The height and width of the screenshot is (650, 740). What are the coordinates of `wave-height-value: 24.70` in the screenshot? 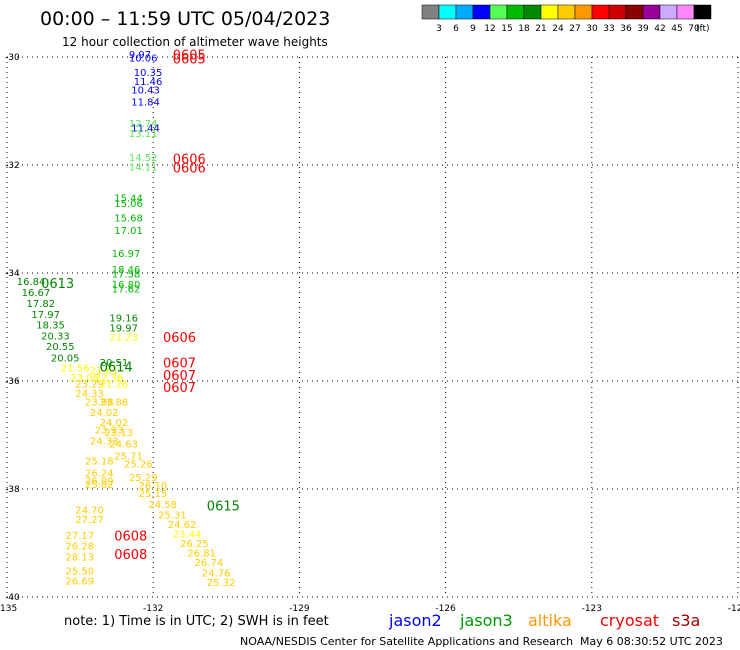 It's located at (89, 510).